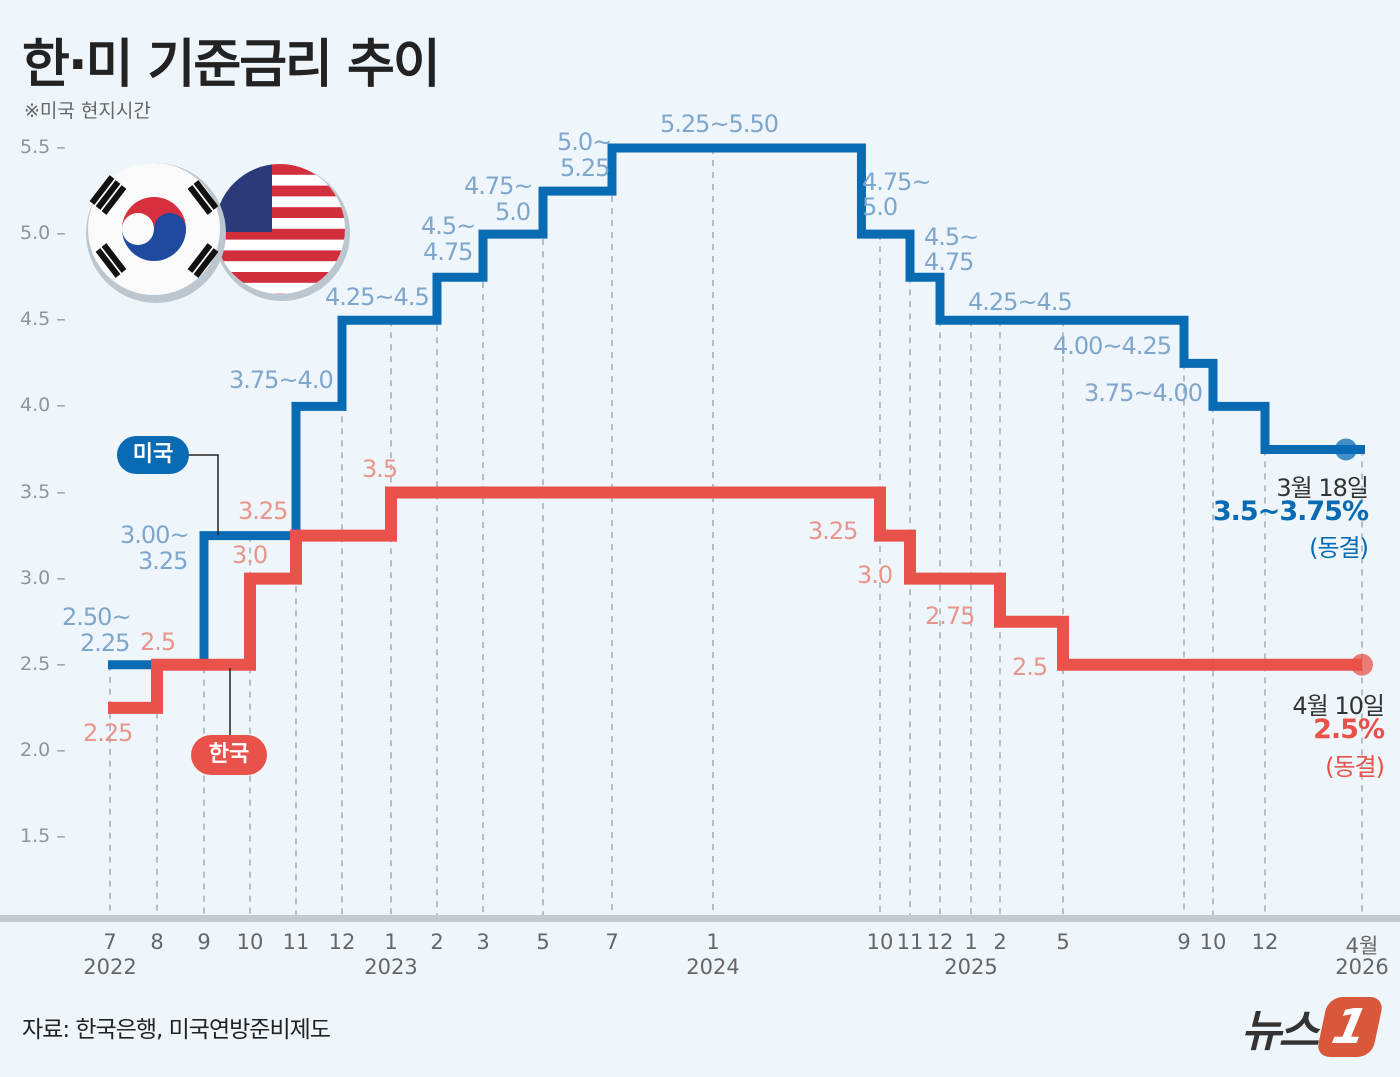 The width and height of the screenshot is (1400, 1077). What do you see at coordinates (43, 577) in the screenshot?
I see `y-tick-label: 3.0 –` at bounding box center [43, 577].